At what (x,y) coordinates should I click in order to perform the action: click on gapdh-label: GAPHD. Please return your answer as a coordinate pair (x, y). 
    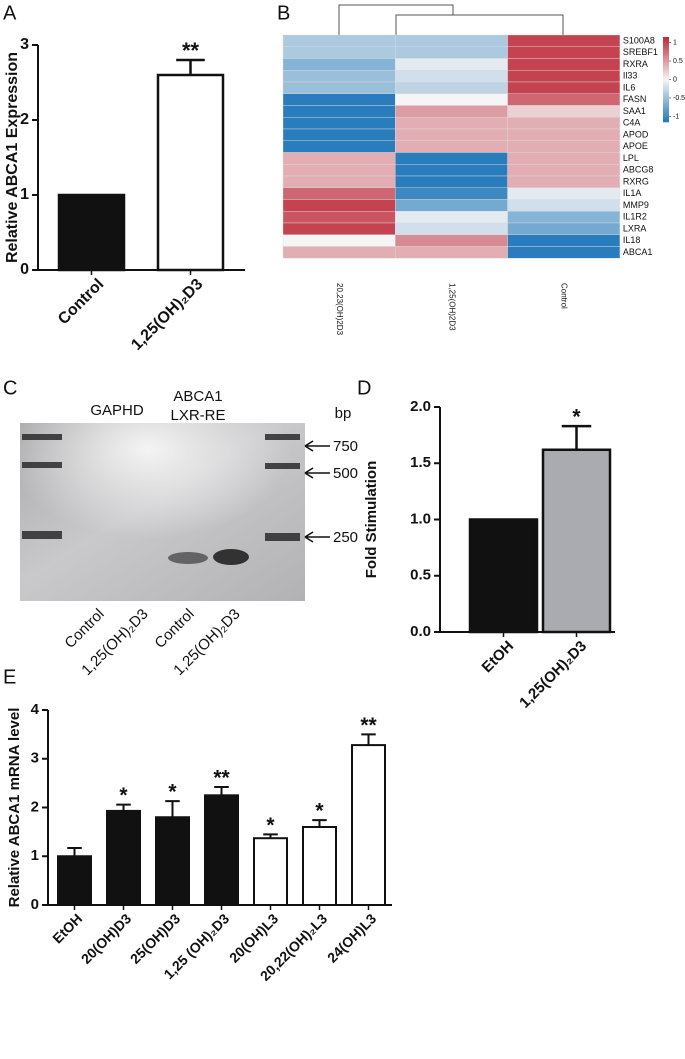
    Looking at the image, I should click on (117, 410).